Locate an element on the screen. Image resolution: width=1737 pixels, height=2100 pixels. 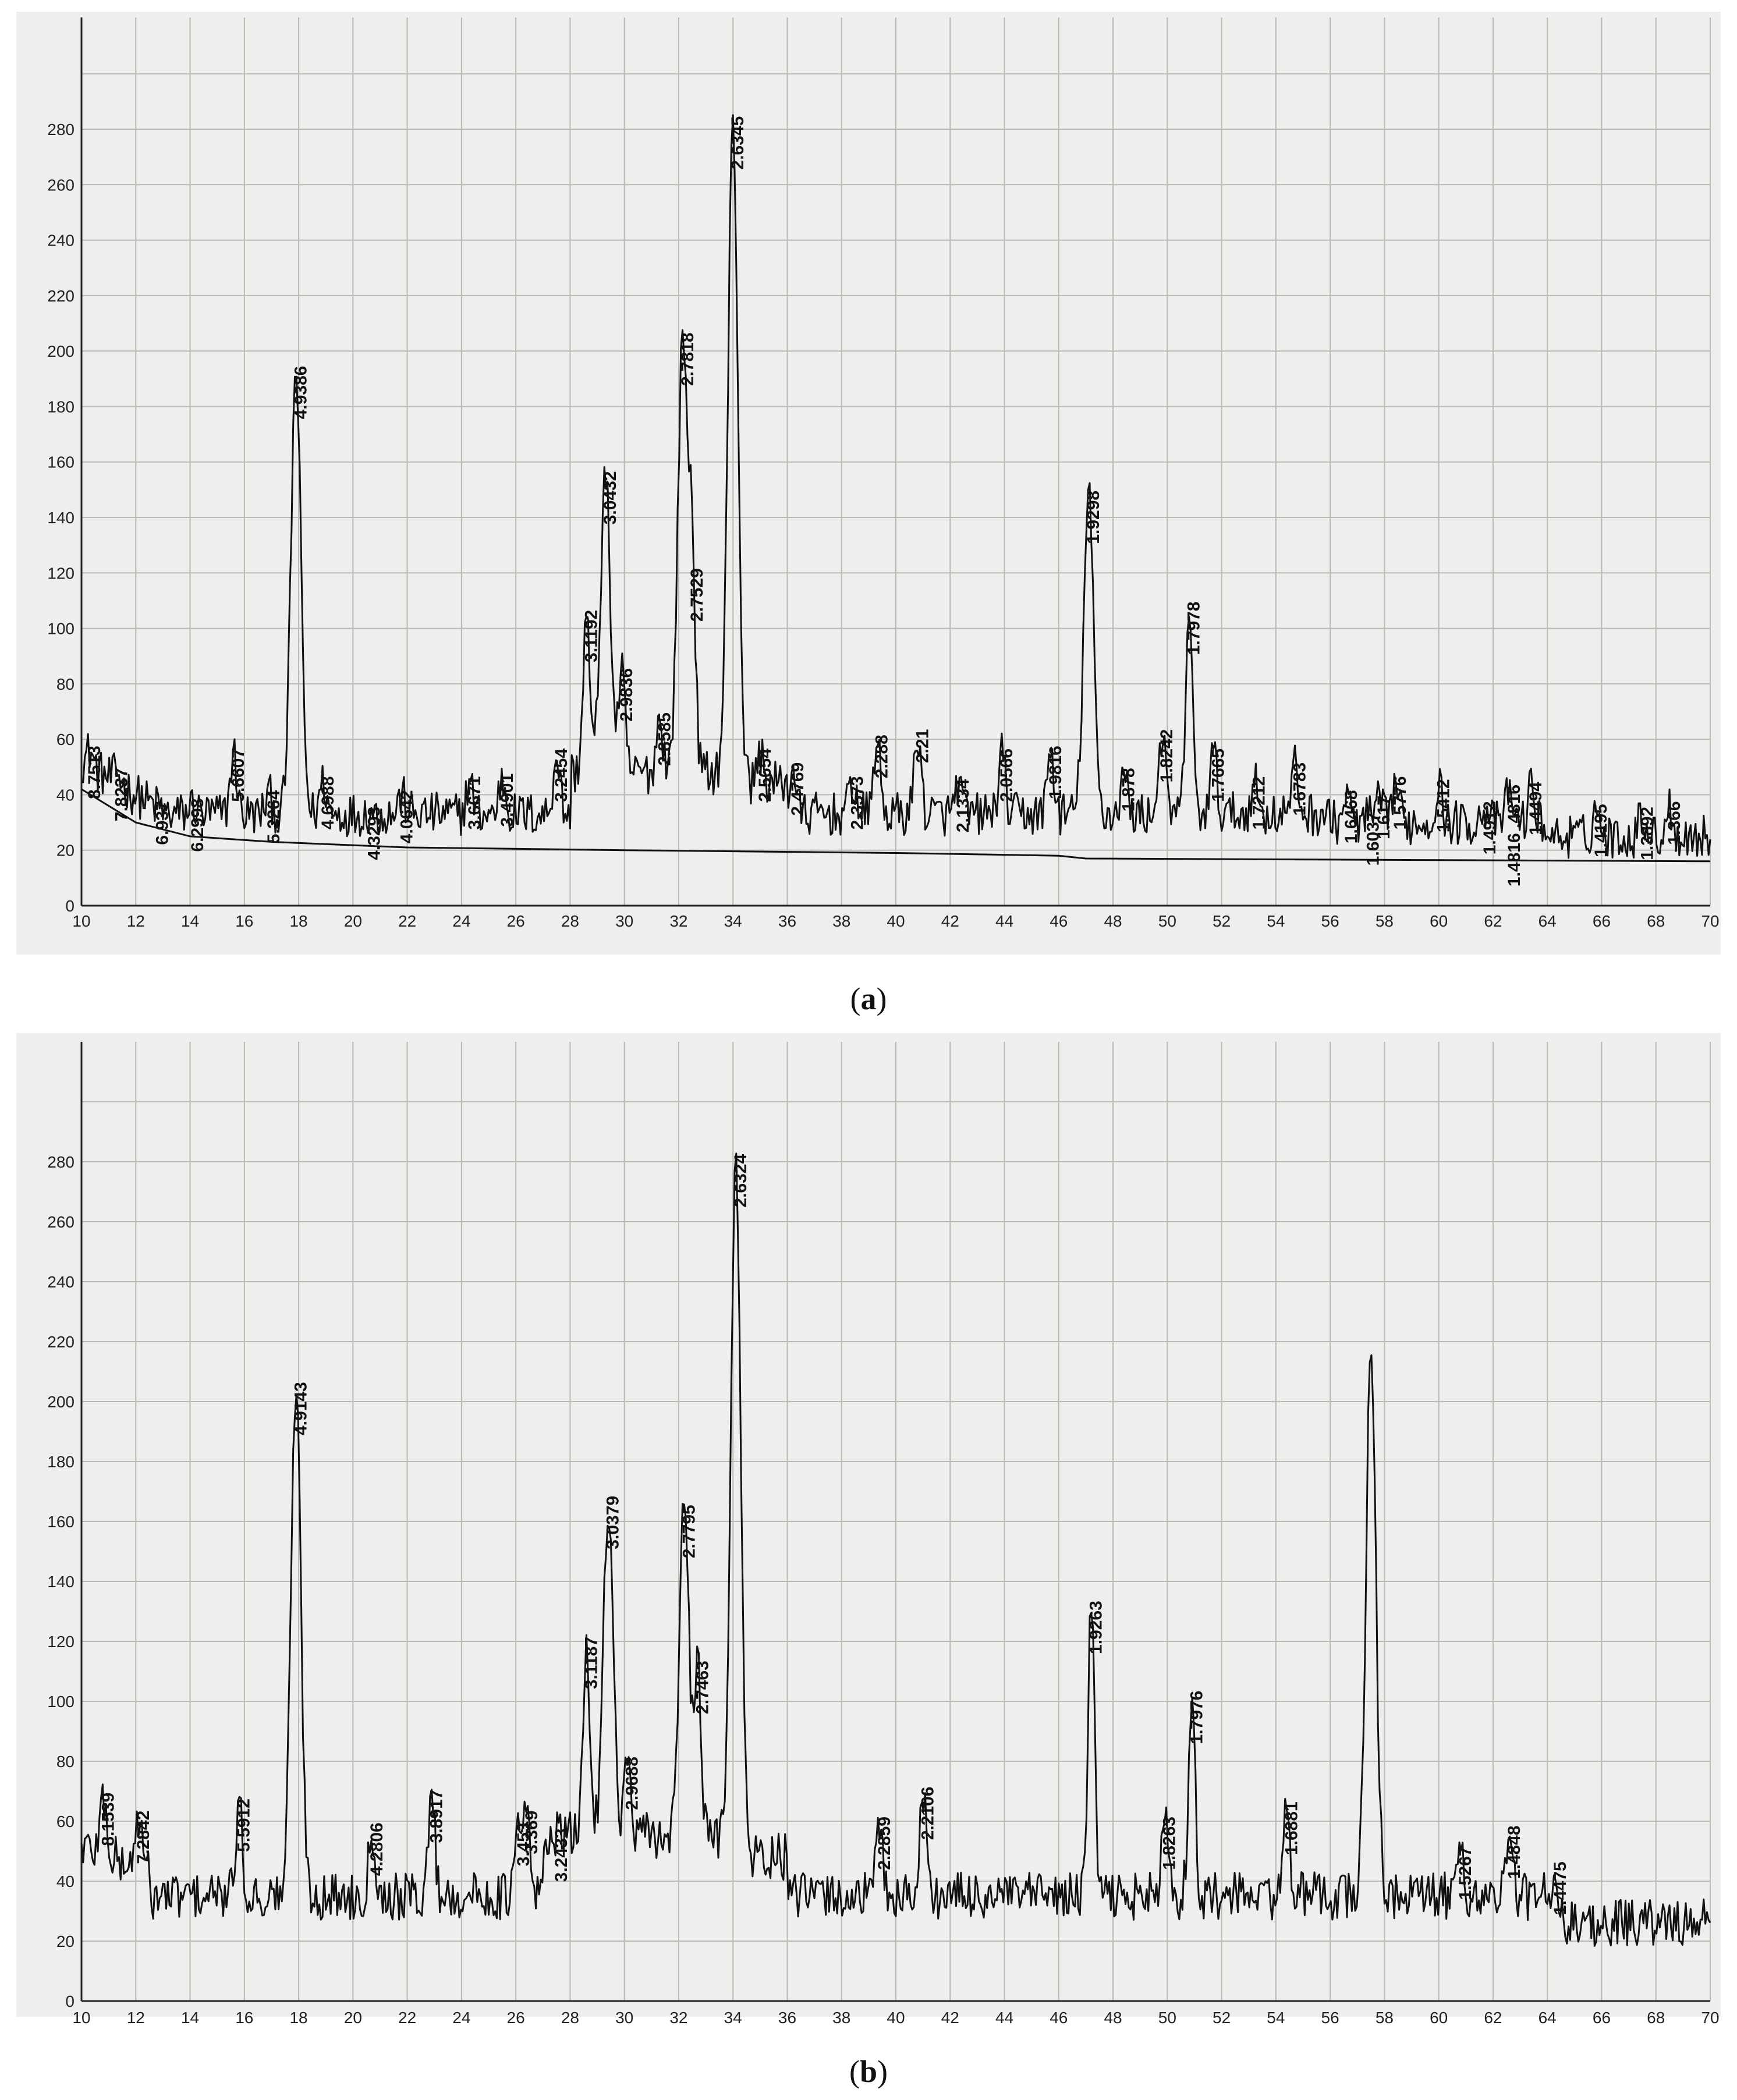
peak-label: 3.0379 is located at coordinates (613, 1522).